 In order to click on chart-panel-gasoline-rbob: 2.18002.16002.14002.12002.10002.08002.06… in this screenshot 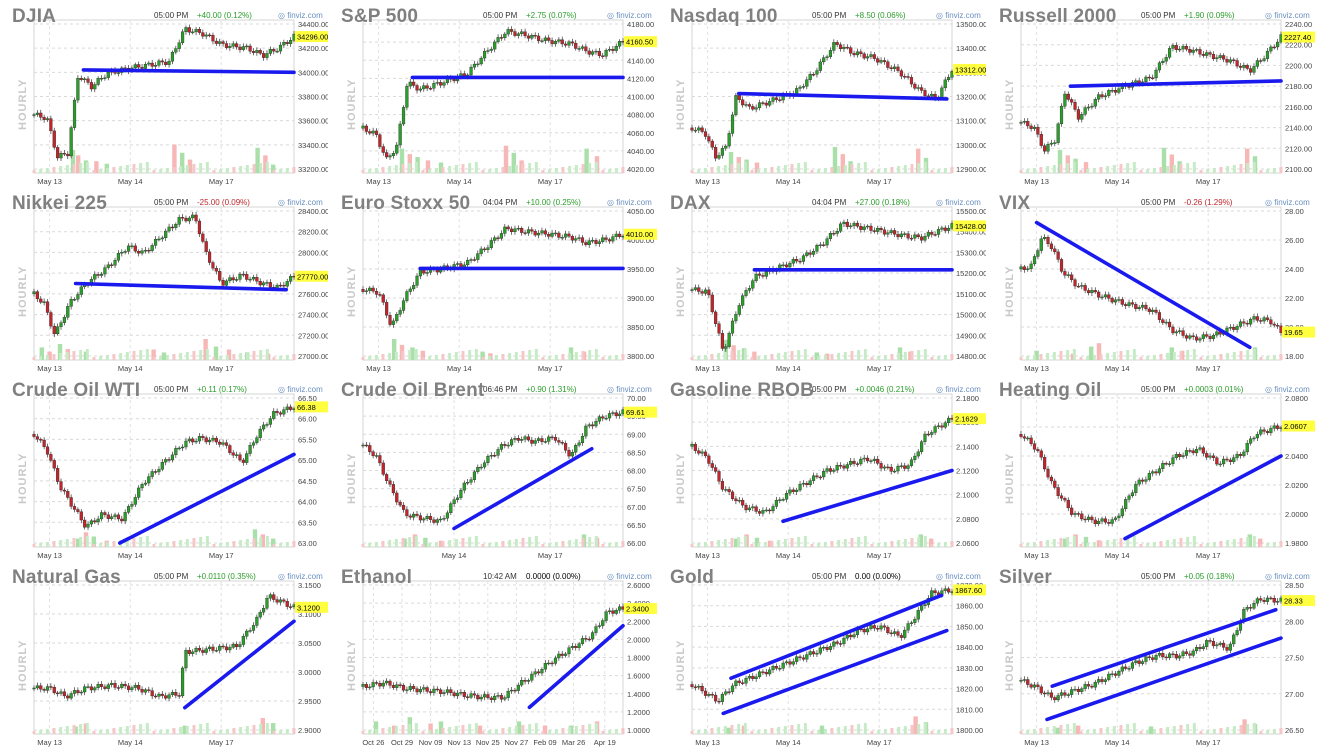, I will do `click(822, 469)`.